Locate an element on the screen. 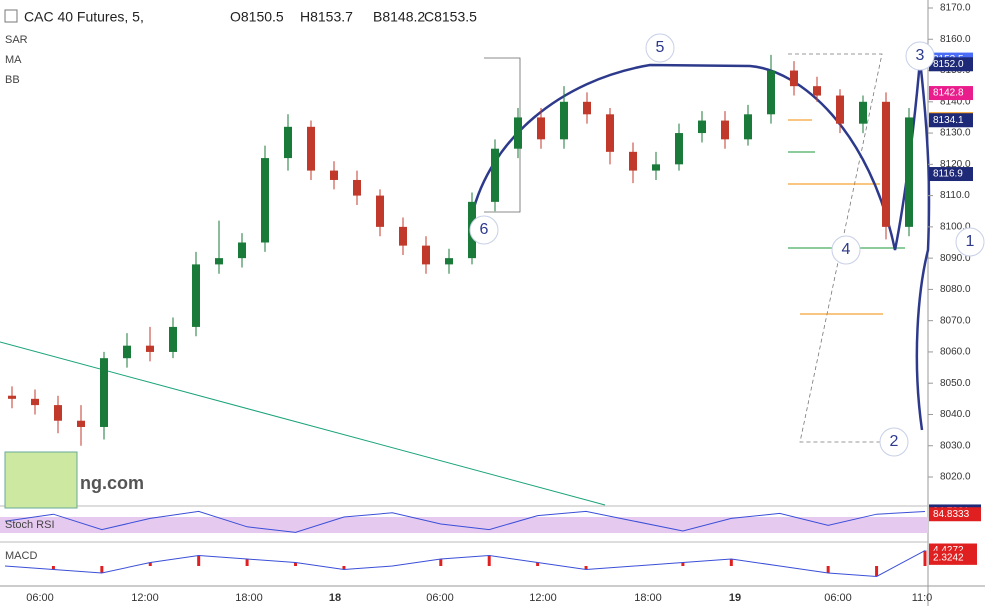 Image resolution: width=985 pixels, height=606 pixels. wave-number: 5 is located at coordinates (660, 47).